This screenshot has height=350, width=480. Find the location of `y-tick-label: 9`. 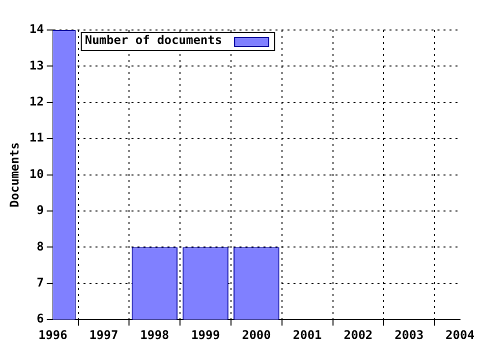

y-tick-label: 9 is located at coordinates (40, 210).